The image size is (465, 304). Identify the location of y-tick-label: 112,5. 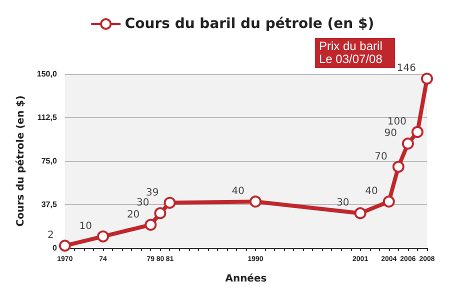
(47, 117).